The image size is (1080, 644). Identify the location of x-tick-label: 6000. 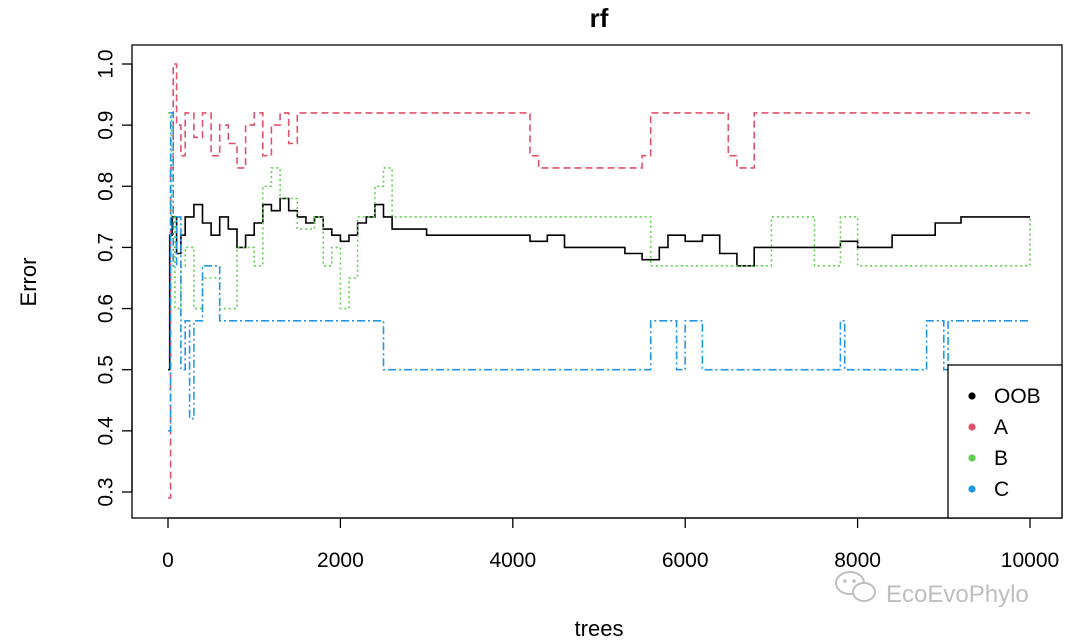
(685, 560).